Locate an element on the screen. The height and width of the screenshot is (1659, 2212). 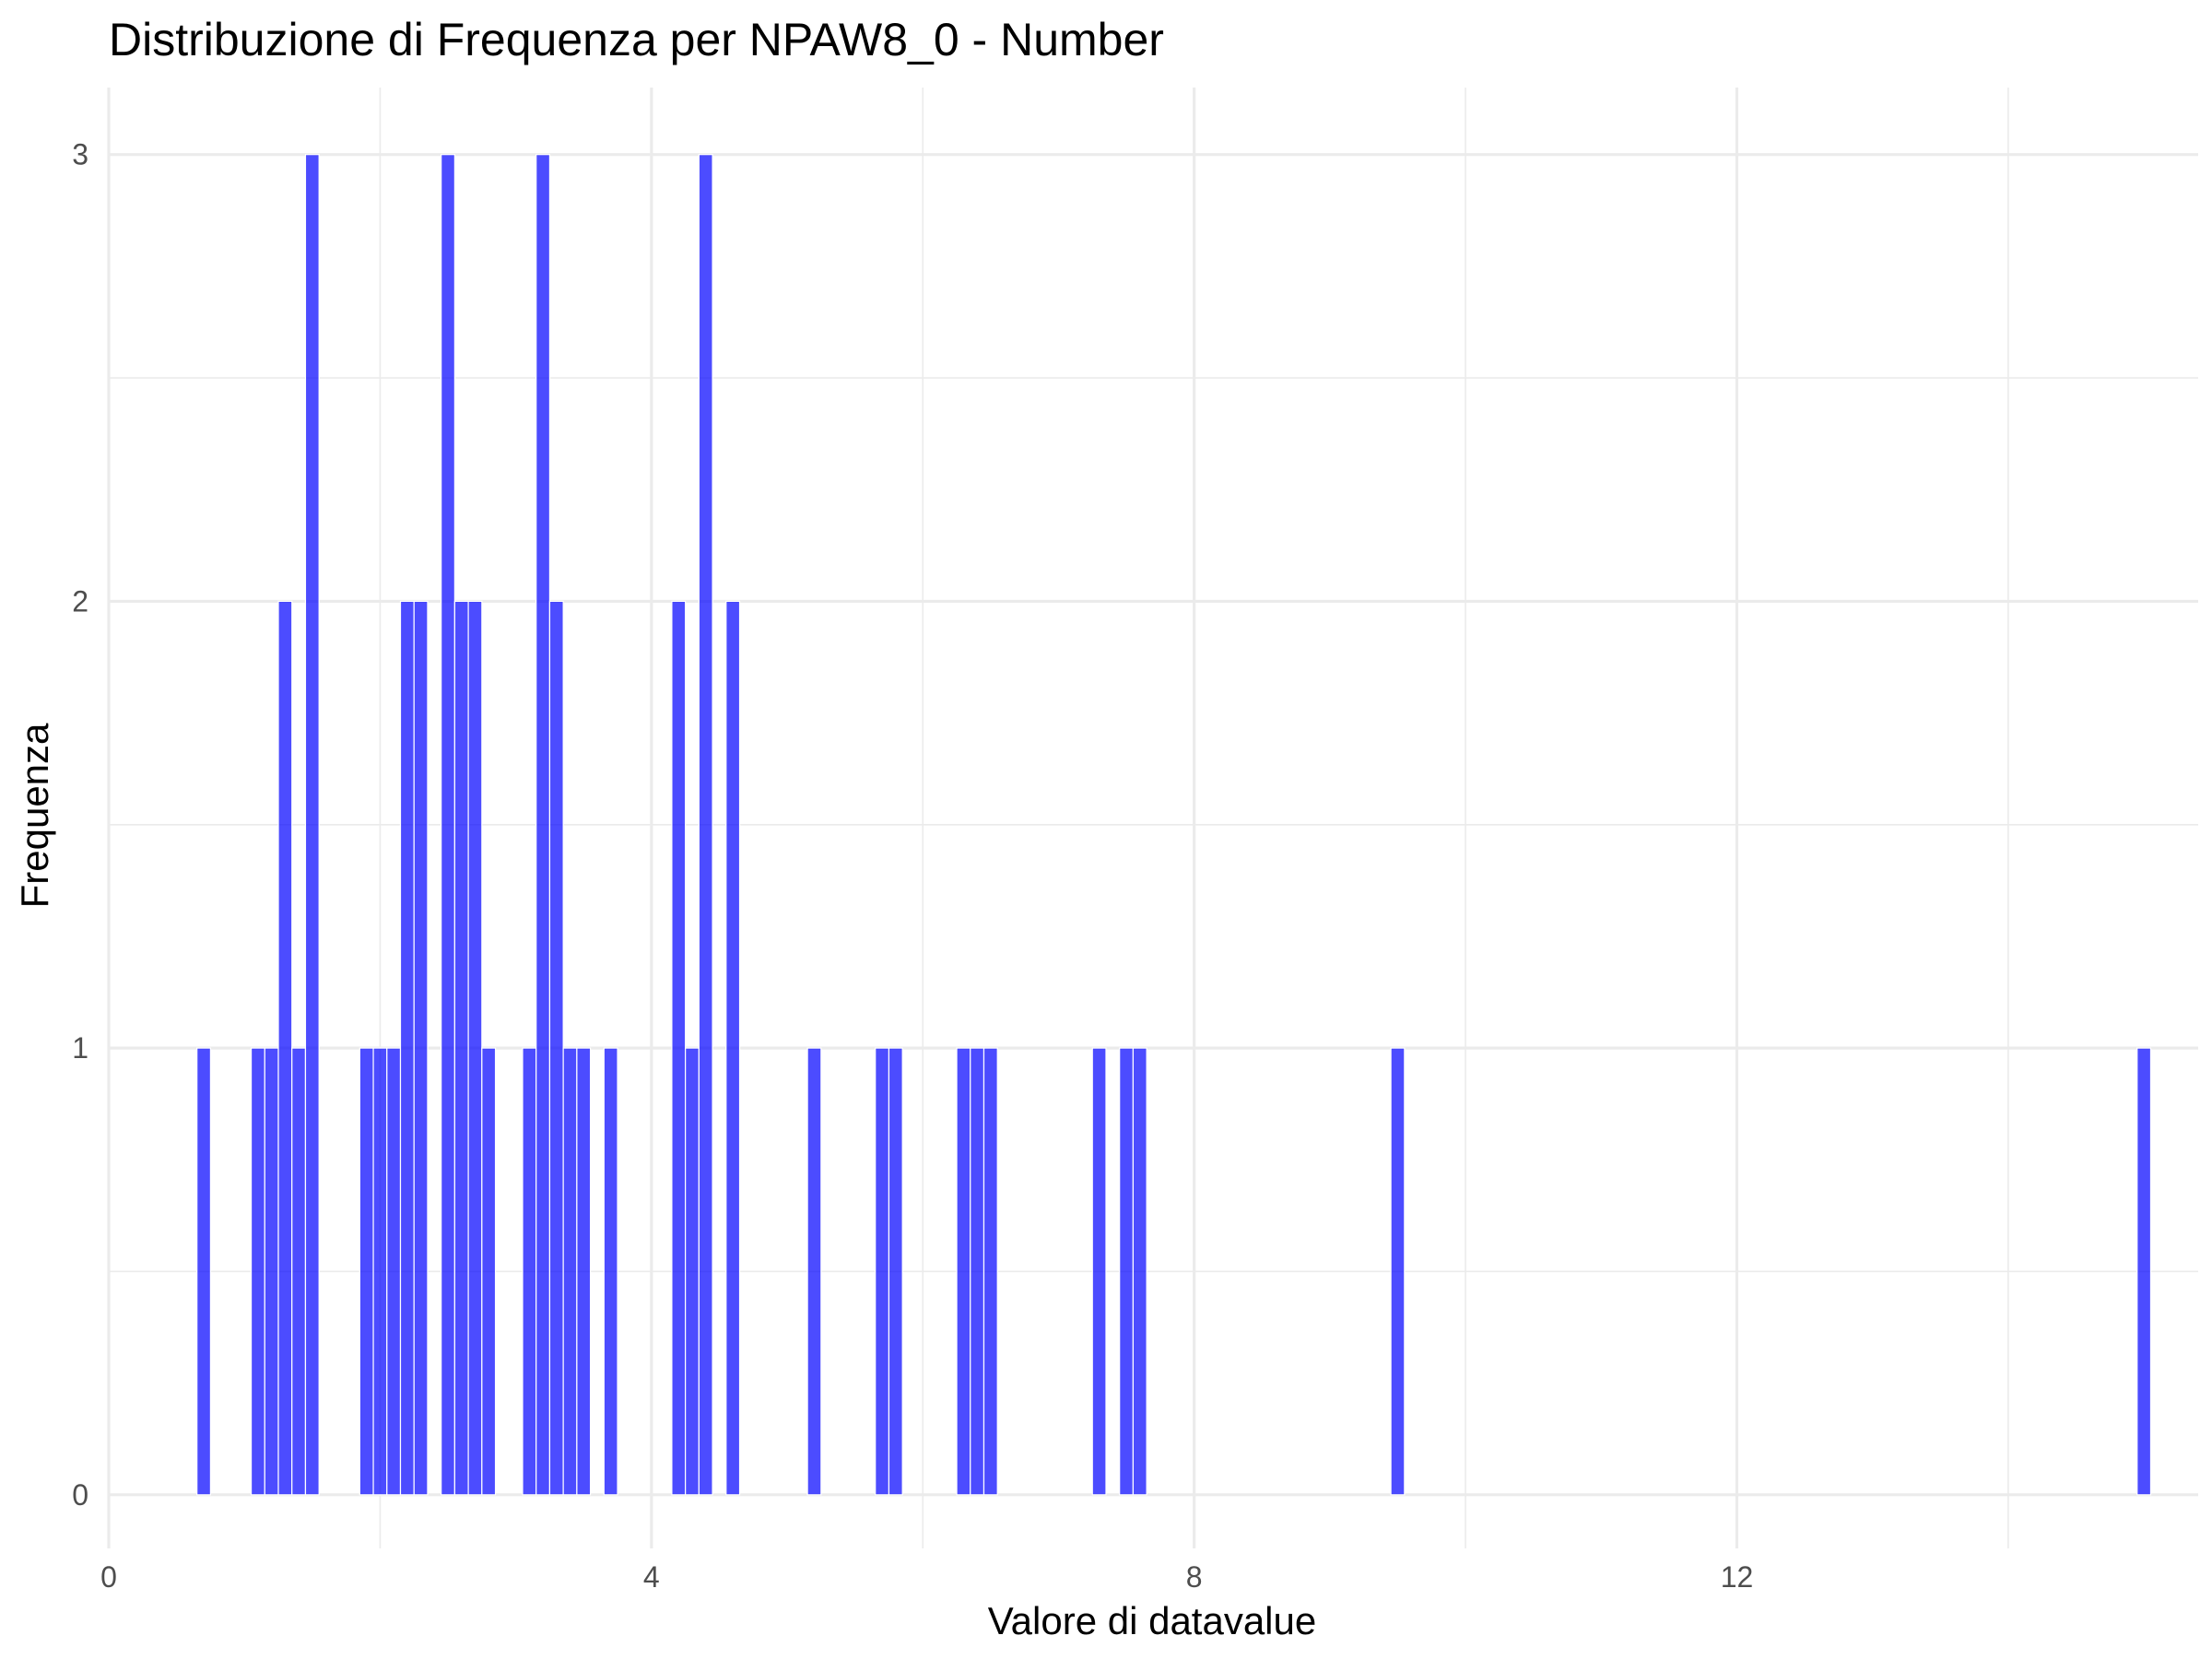
x-tick-label: 4 is located at coordinates (651, 1577).